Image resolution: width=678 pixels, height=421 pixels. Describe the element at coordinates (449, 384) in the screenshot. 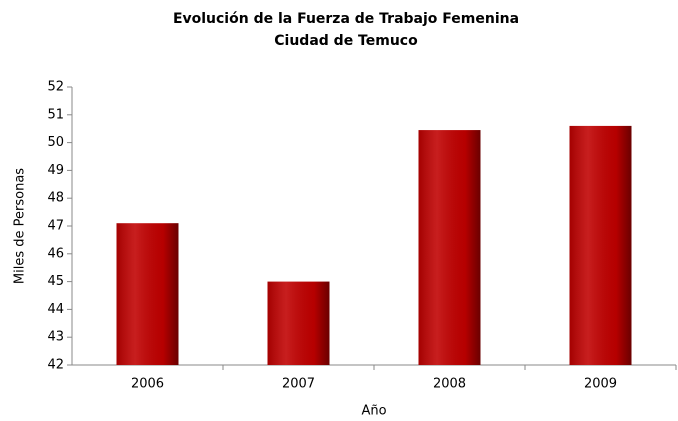

I see `x-tick-label: 2008` at that location.